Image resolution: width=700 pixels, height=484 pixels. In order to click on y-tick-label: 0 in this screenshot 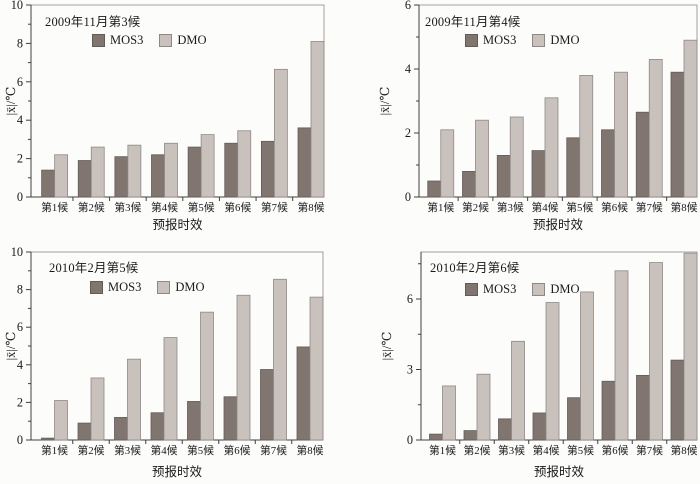, I will do `click(408, 197)`.